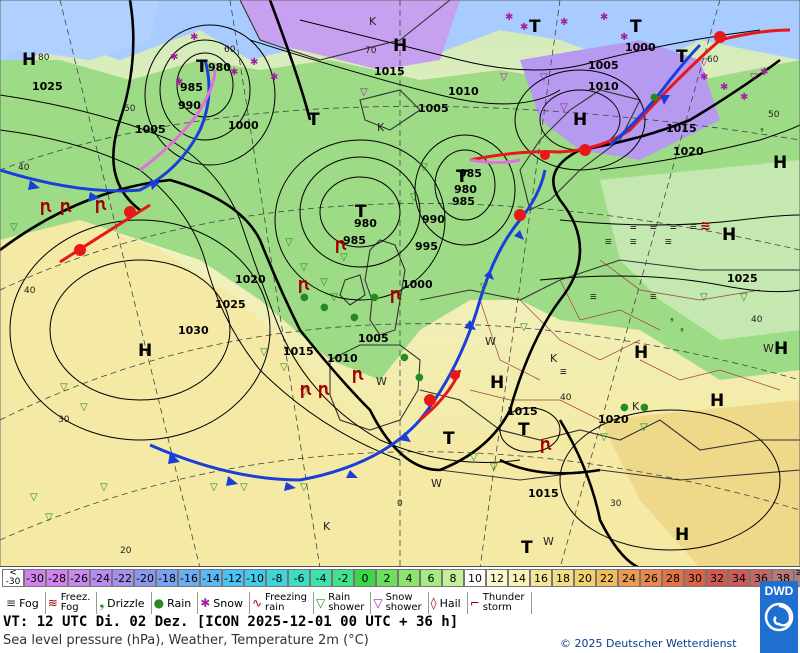 The height and width of the screenshot is (653, 800). Describe the element at coordinates (250, 279) in the screenshot. I see `pressure-label: 1020` at that location.